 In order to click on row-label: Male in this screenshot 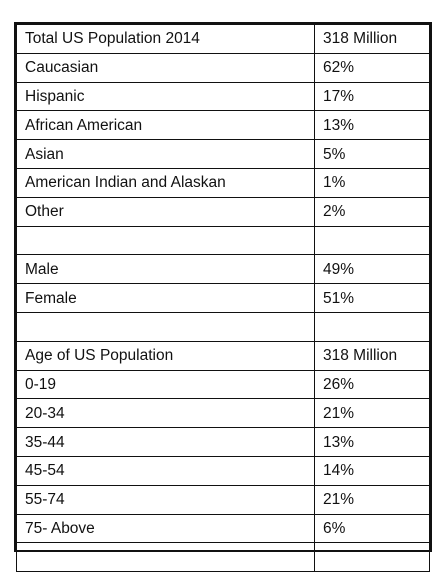, I will do `click(165, 269)`.